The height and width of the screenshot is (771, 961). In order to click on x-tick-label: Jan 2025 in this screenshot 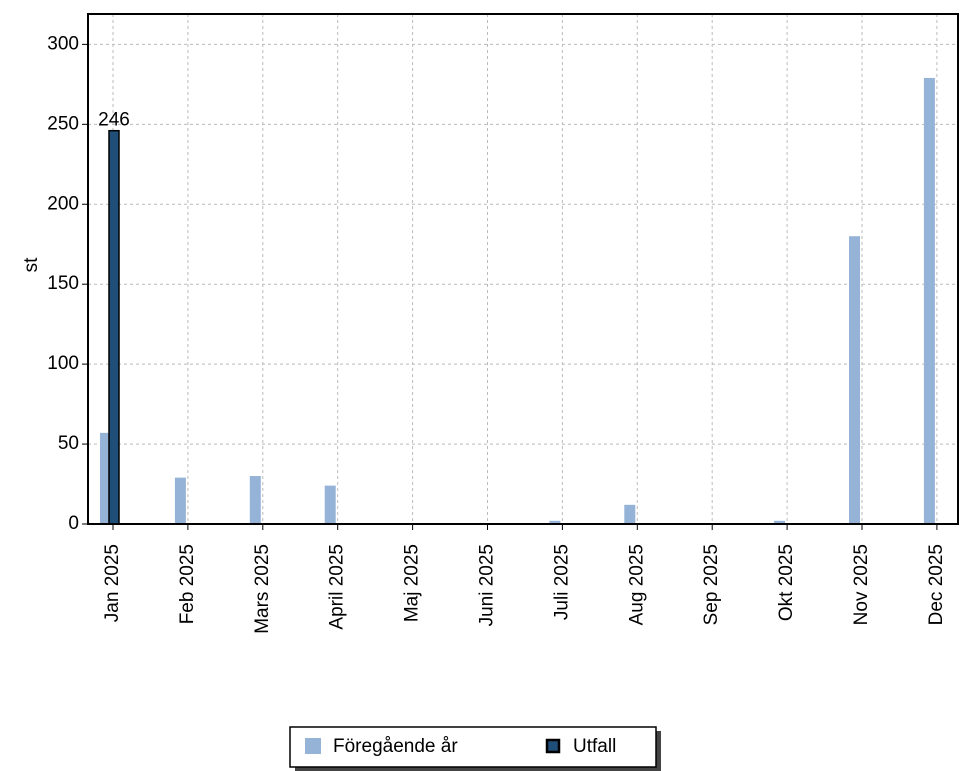, I will do `click(112, 583)`.